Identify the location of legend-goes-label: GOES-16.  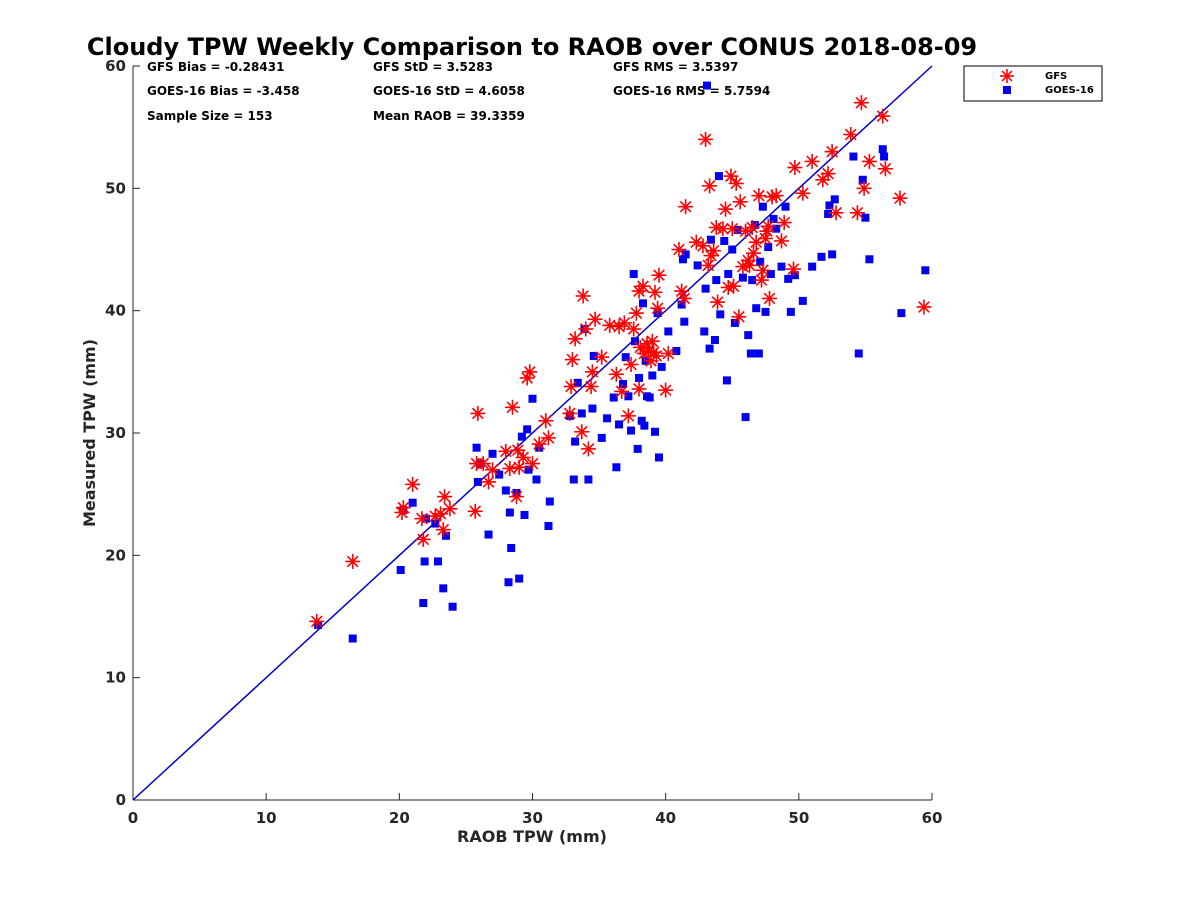
(1069, 90).